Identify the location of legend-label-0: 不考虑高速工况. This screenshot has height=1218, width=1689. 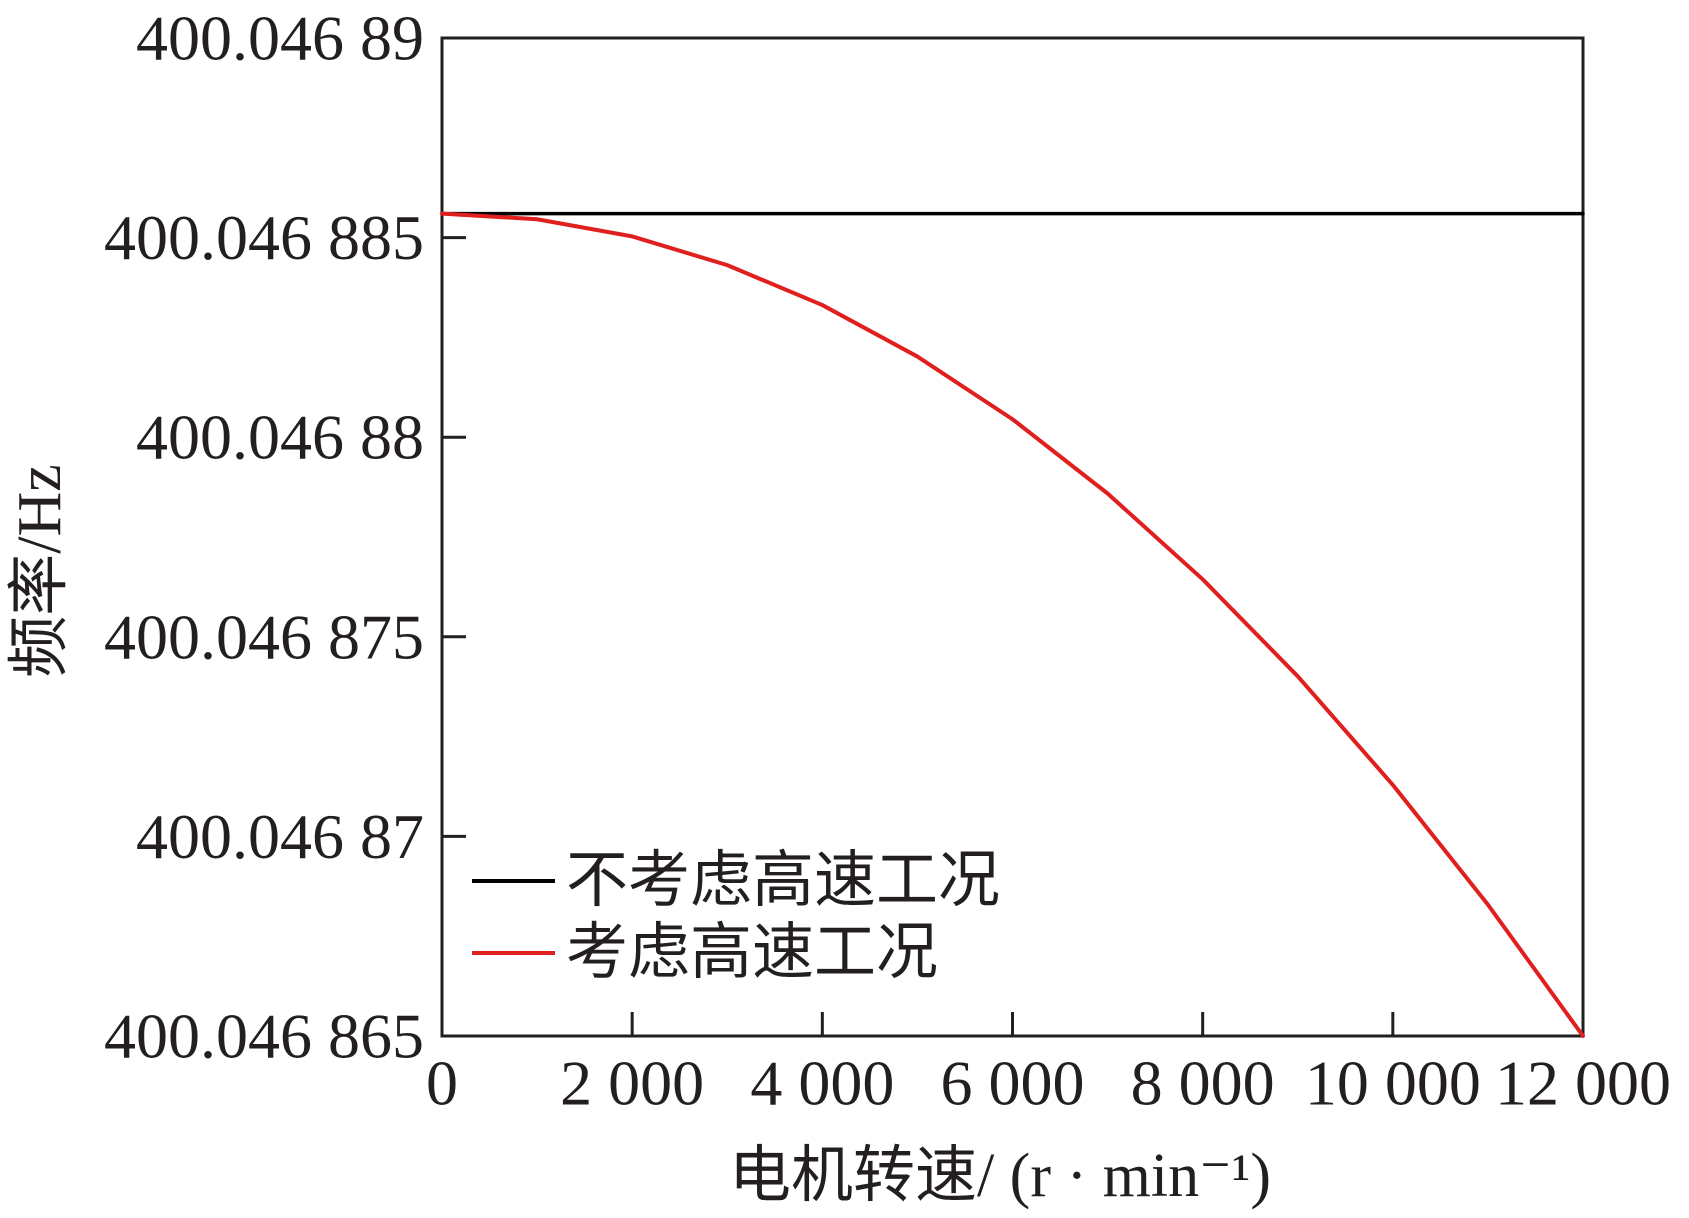
(783, 881).